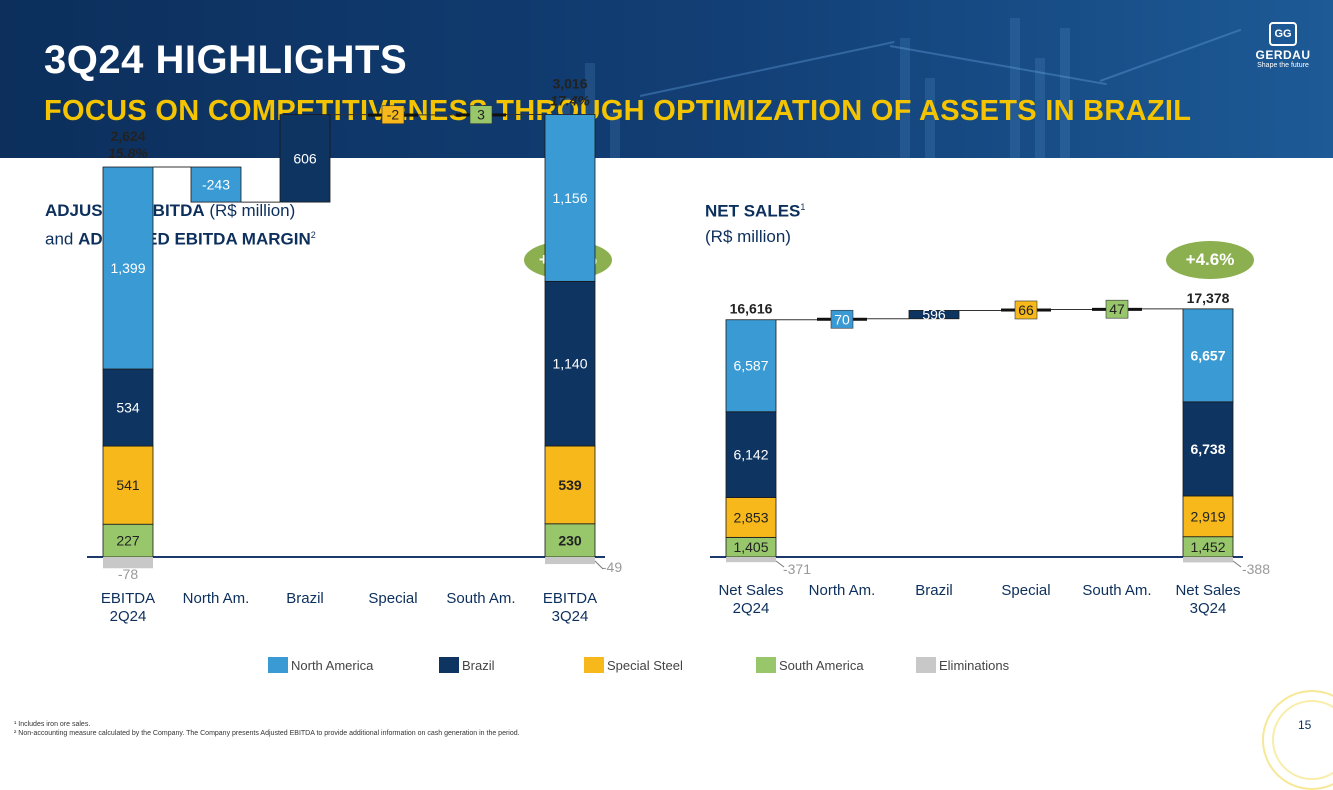  What do you see at coordinates (821, 665) in the screenshot?
I see `legend-label: South America` at bounding box center [821, 665].